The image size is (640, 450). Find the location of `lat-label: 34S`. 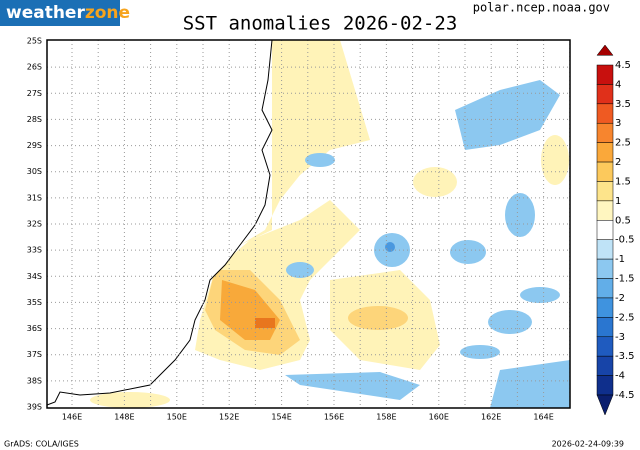

lat-label: 34S is located at coordinates (34, 276).